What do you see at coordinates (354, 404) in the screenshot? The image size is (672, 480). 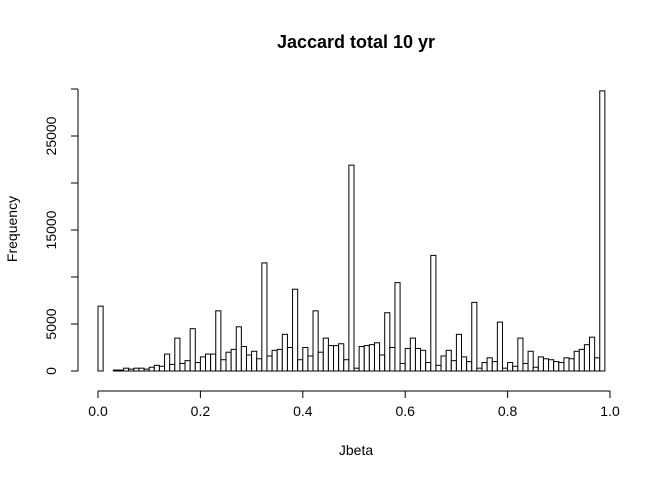 I see `x-axis: 0.0 0.2 0.4 0.6 0.8 1.0` at bounding box center [354, 404].